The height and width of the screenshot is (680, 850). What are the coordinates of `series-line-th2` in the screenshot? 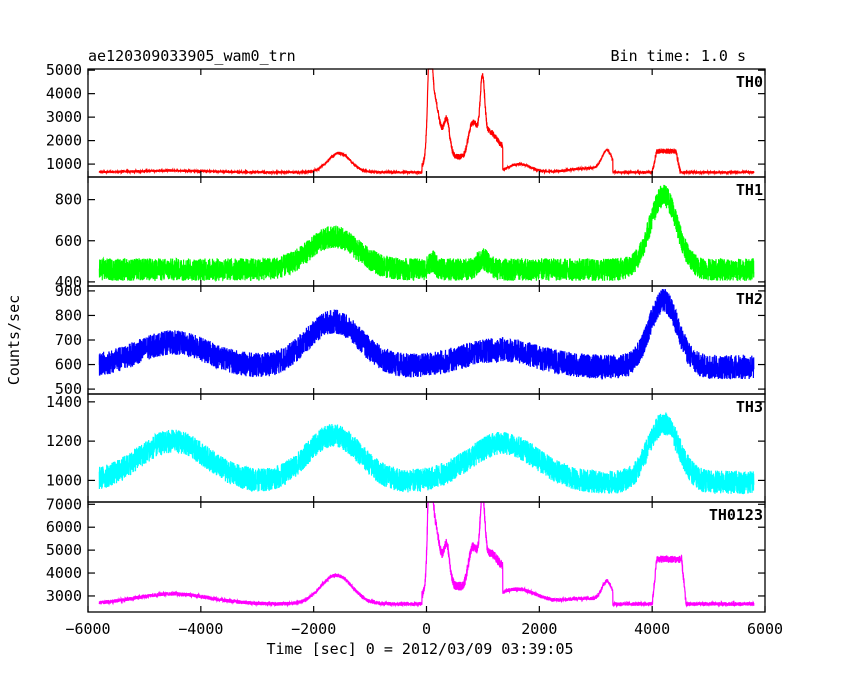 It's located at (426, 334).